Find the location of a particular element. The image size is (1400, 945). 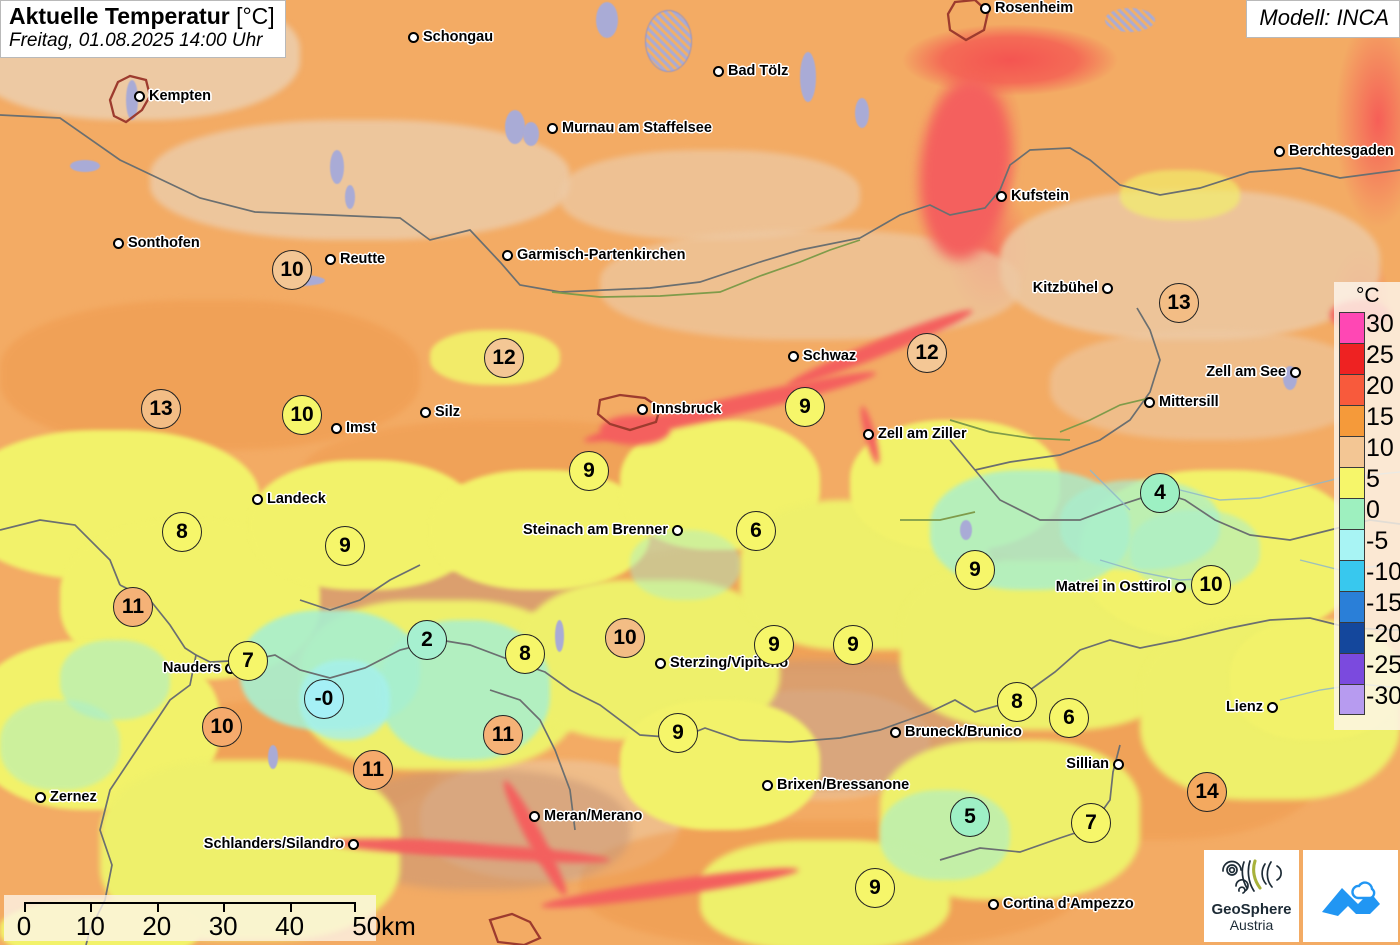

legend-tick-label: 20 is located at coordinates (1380, 386).